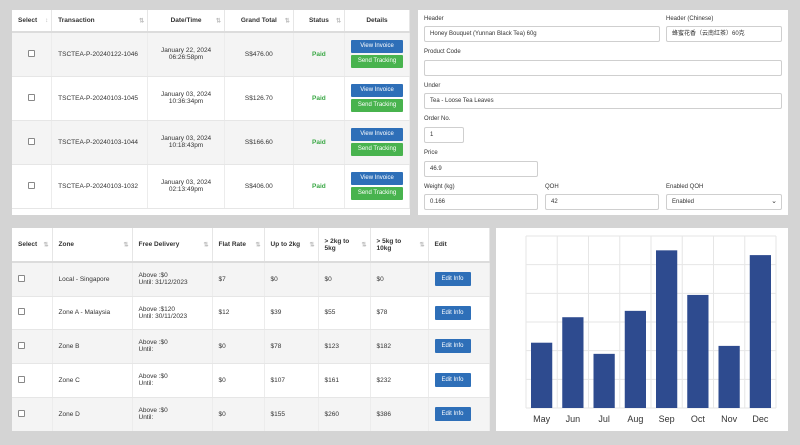 Image resolution: width=800 pixels, height=445 pixels. What do you see at coordinates (186, 21) in the screenshot?
I see `col-datetime: Date/Time ⇅` at bounding box center [186, 21].